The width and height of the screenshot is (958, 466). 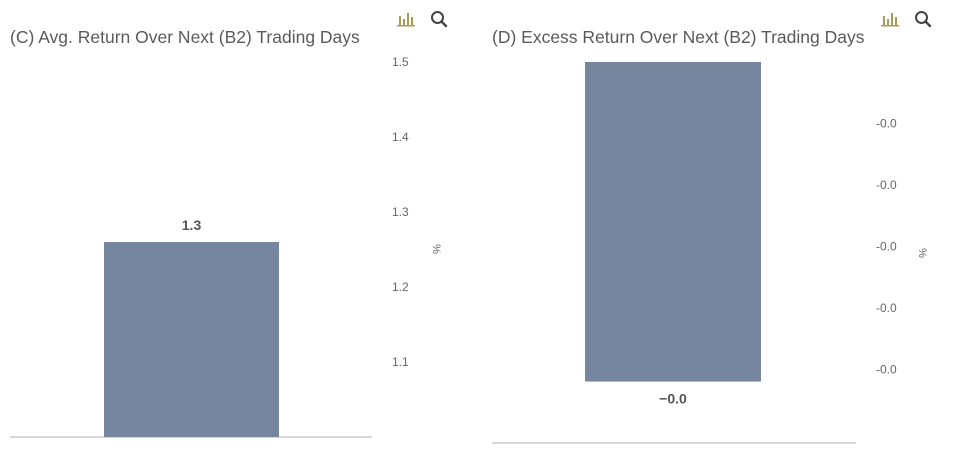 I want to click on bar-data-label: 1.3, so click(x=192, y=225).